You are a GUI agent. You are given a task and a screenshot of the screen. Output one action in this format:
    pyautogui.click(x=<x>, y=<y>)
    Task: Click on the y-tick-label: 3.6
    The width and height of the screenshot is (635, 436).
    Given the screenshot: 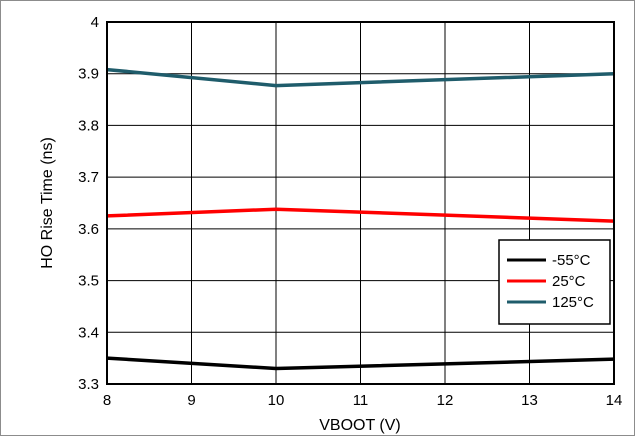 What is the action you would take?
    pyautogui.click(x=88, y=229)
    